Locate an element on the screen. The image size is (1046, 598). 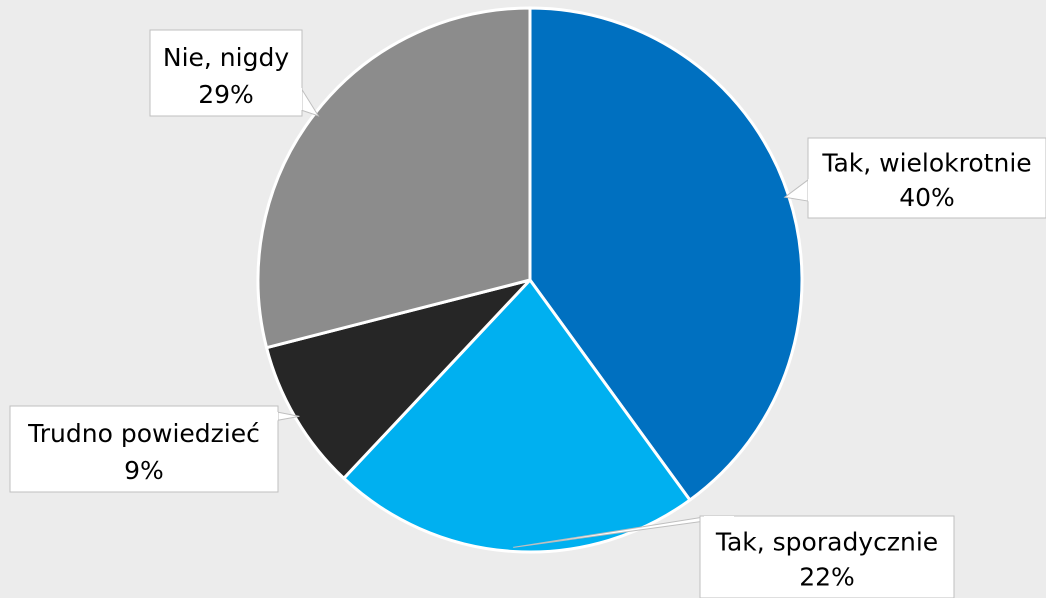
category-label: Trudno powiedzieć is located at coordinates (143, 433).